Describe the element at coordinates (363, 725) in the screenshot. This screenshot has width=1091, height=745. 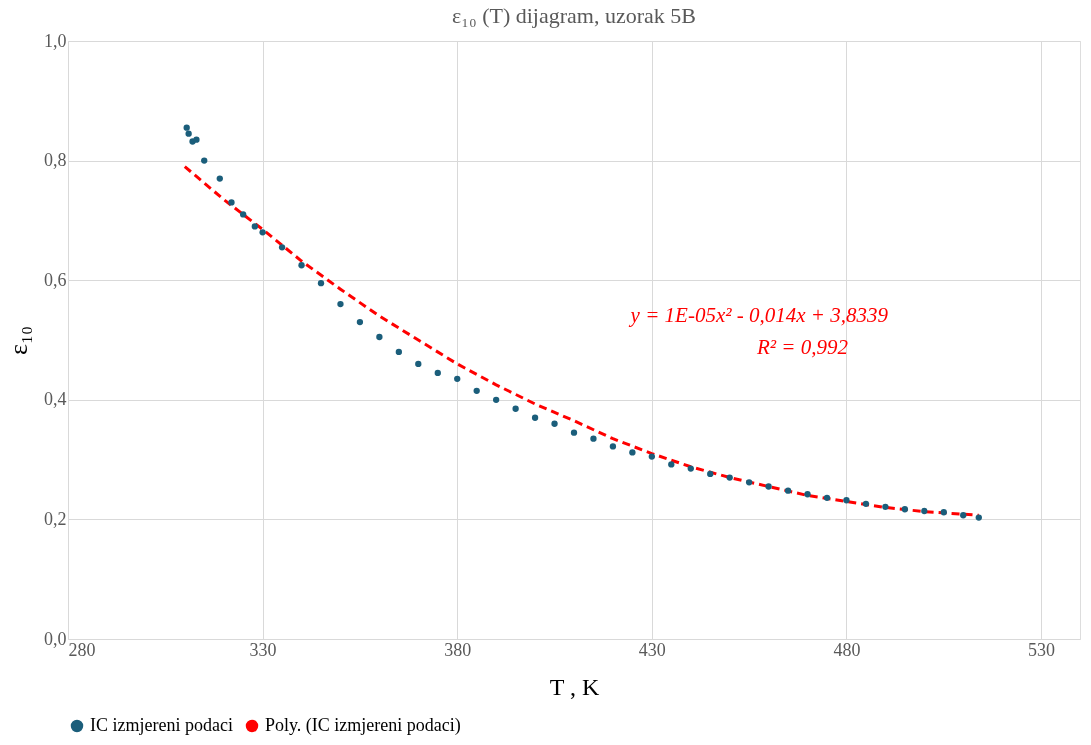
I see `legend-label: Poly. (IC izmjereni podaci)` at that location.